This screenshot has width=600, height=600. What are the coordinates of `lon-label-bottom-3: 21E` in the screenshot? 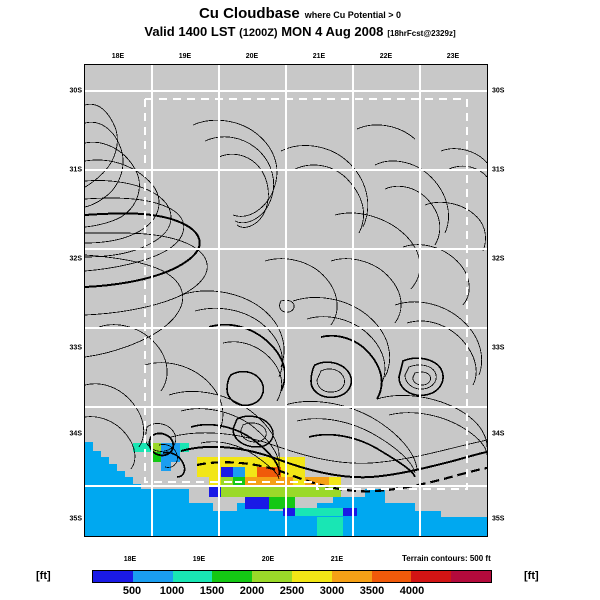 It's located at (337, 559).